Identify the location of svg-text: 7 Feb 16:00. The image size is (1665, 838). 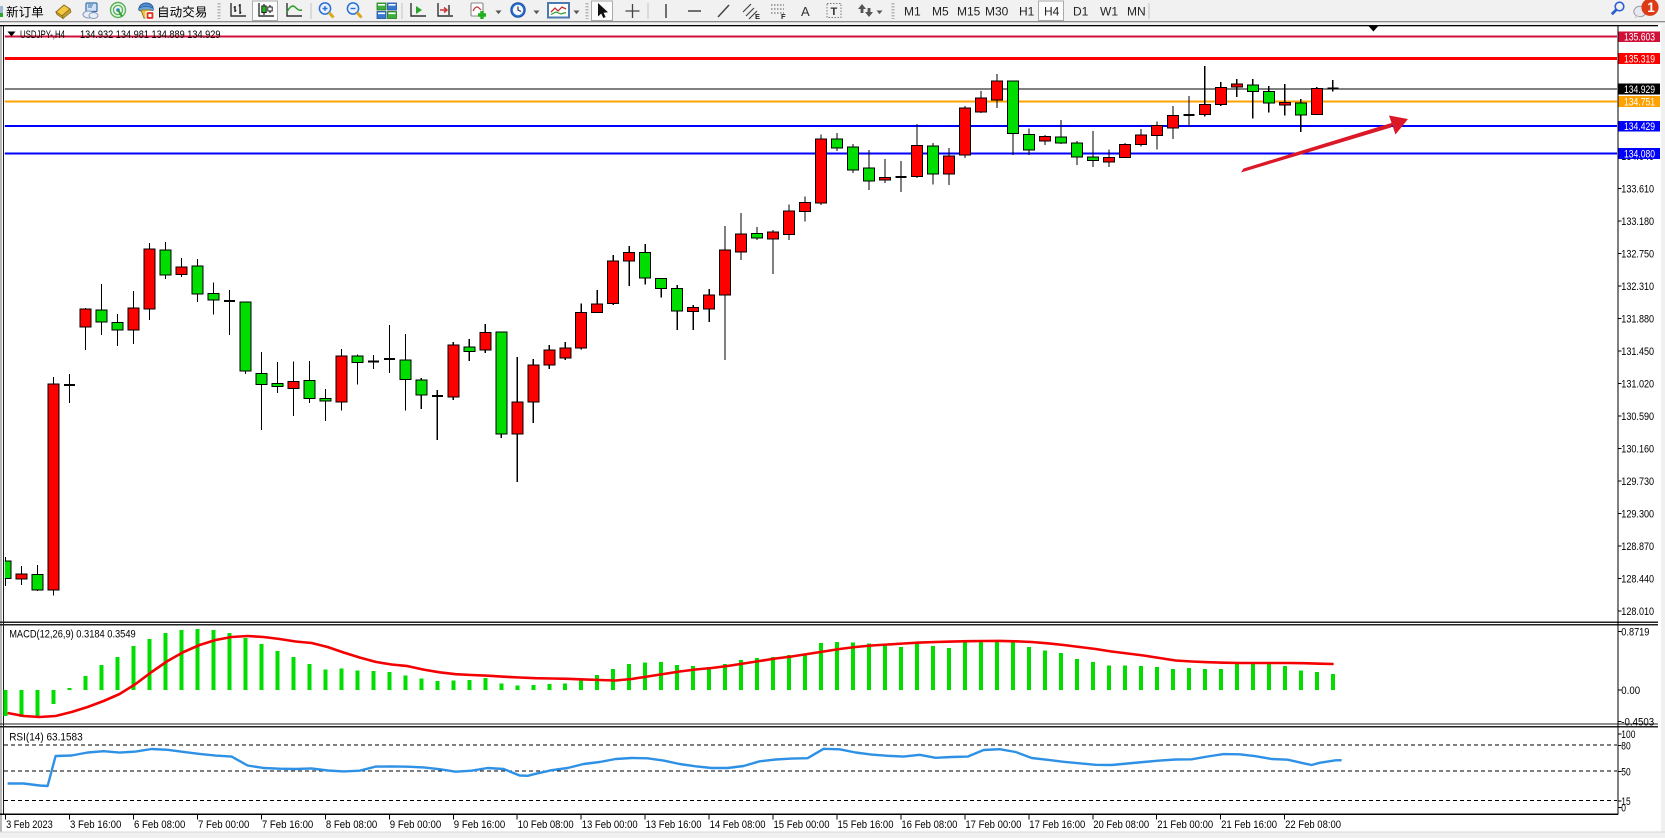
(287, 825).